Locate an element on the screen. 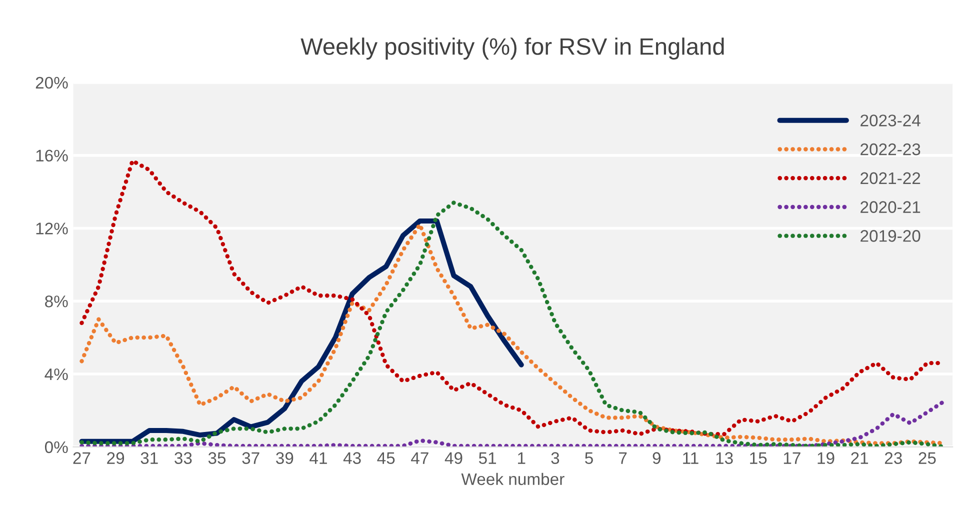 This screenshot has width=977, height=532. x-tick-label: 49 is located at coordinates (453, 458).